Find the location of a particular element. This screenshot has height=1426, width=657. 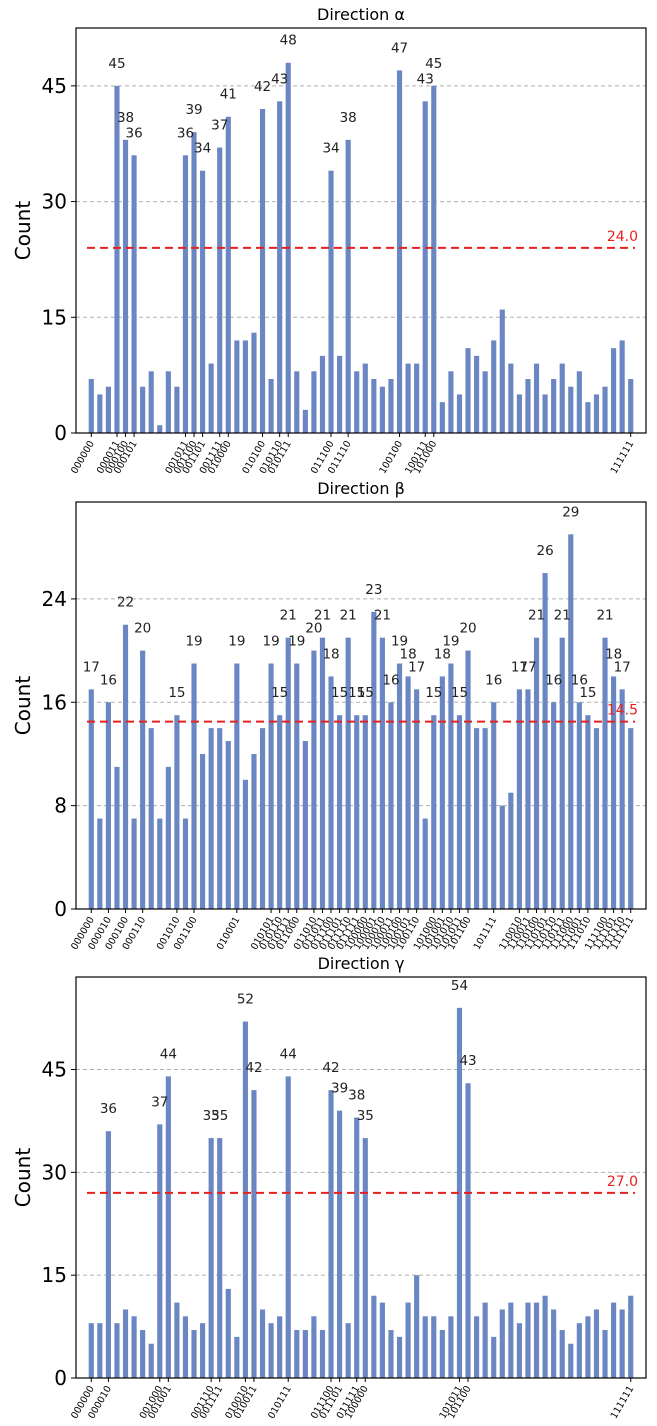

threshold-label: 27.0 is located at coordinates (622, 1182).